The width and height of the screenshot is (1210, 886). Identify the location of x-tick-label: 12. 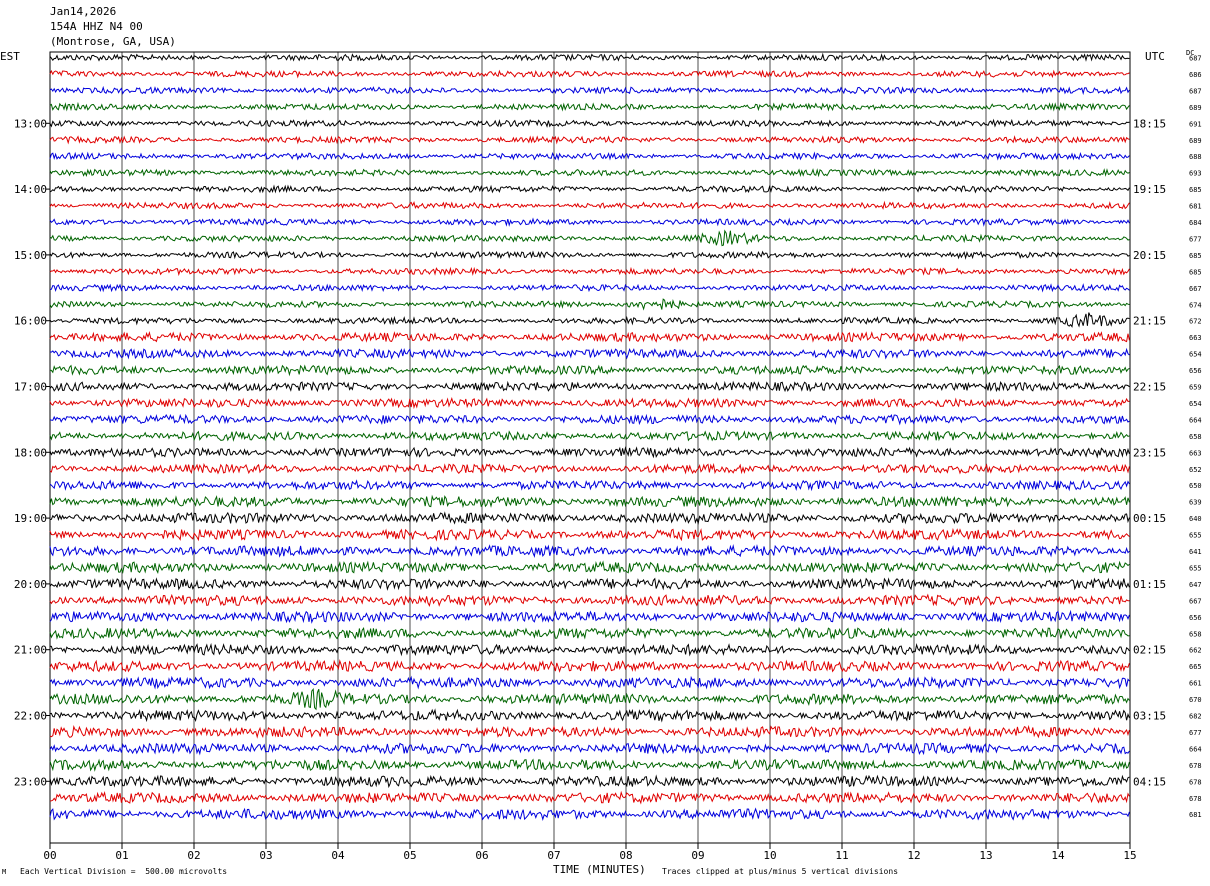
(913, 855).